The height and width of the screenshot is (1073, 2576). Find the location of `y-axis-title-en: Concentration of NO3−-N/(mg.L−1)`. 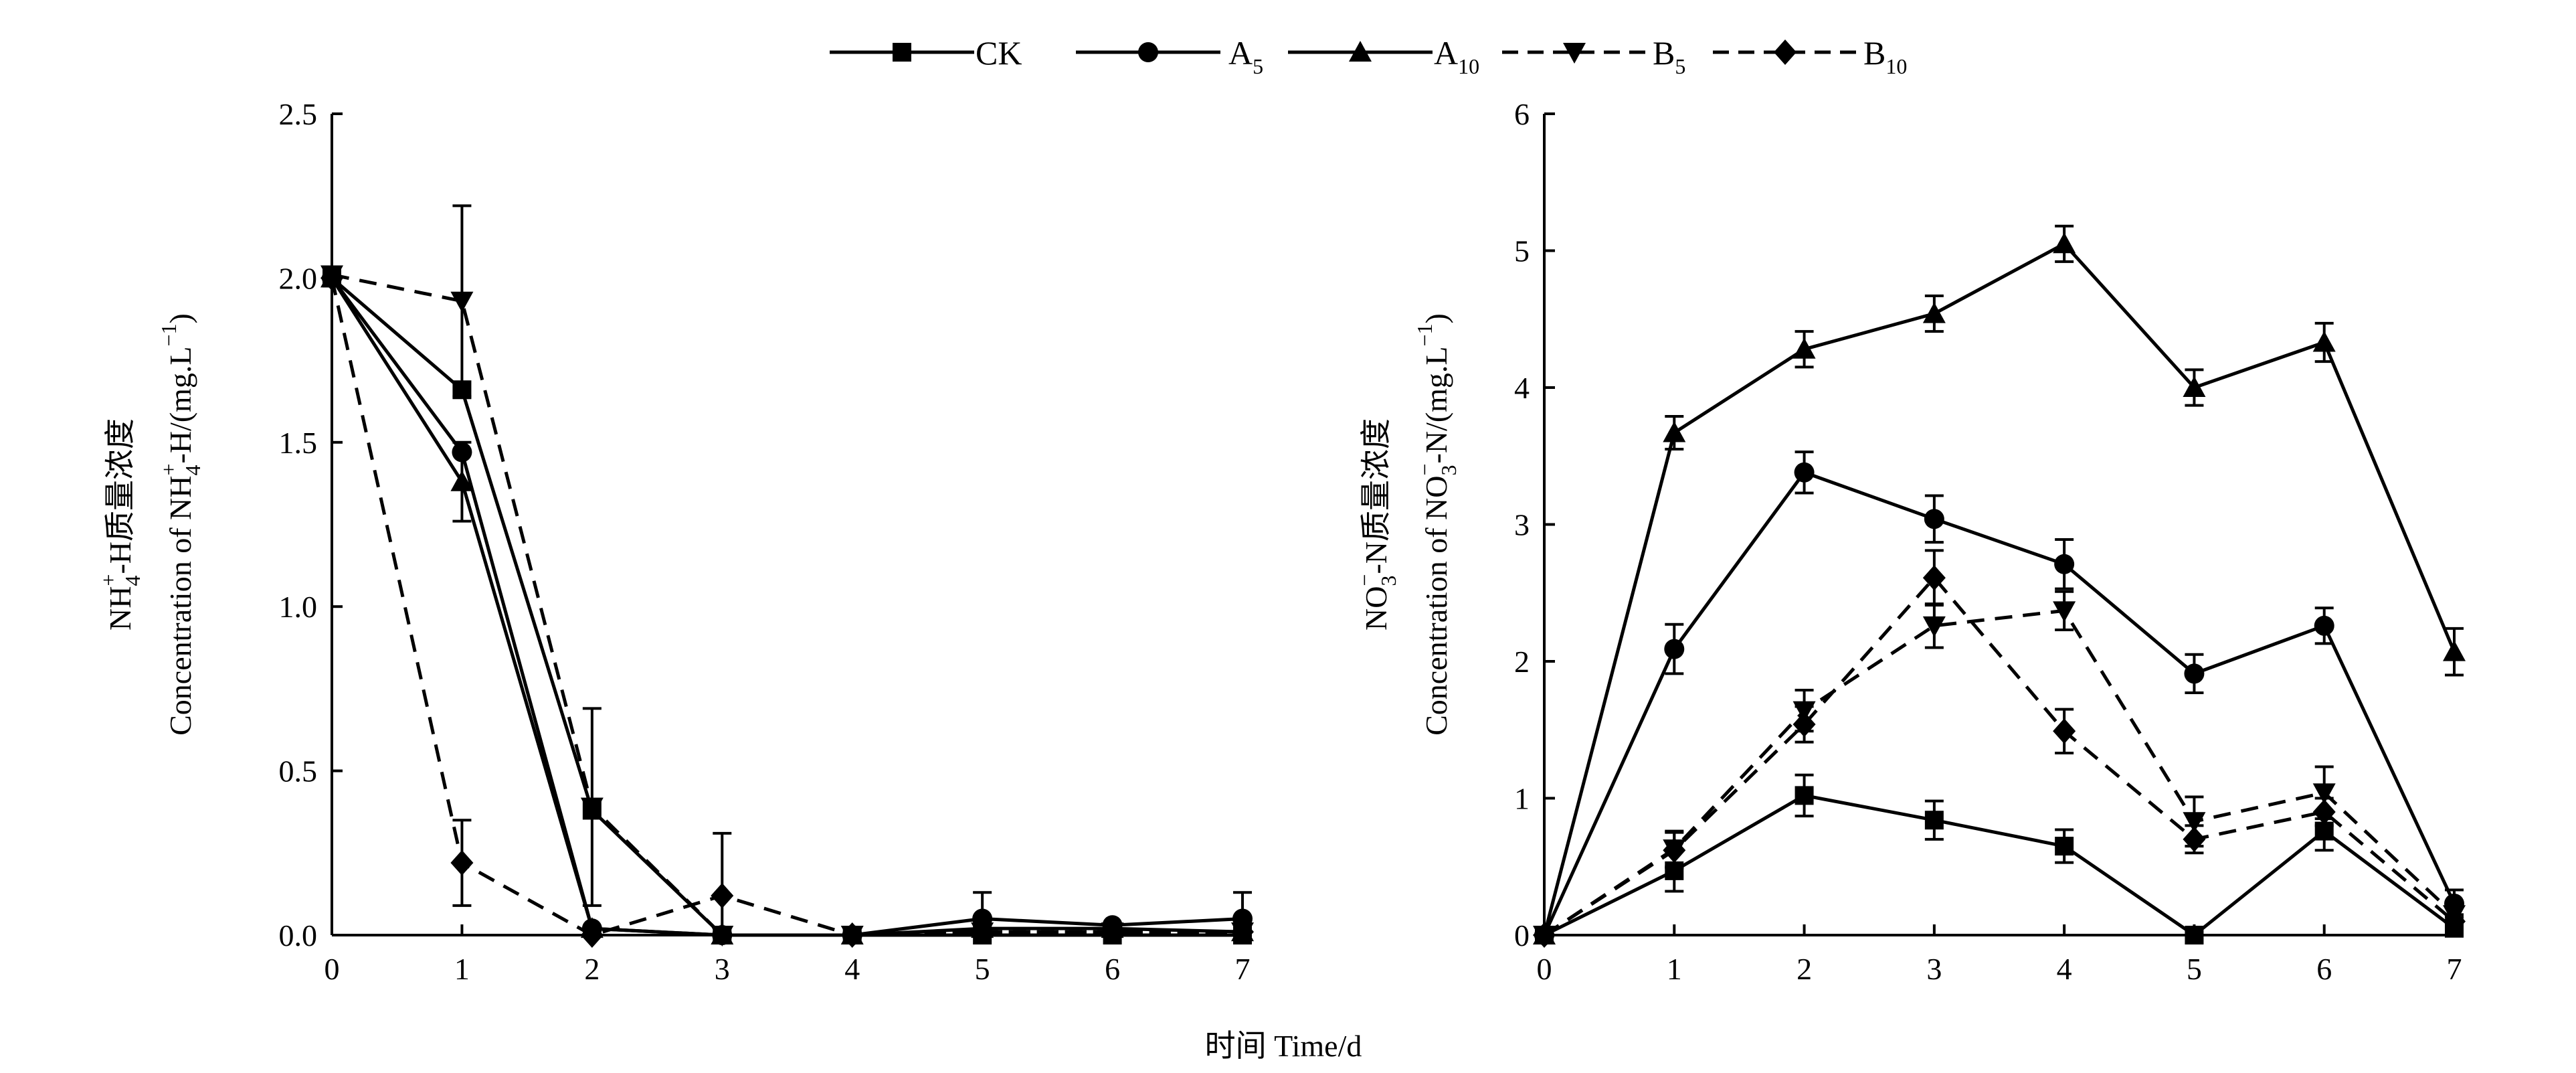

y-axis-title-en: Concentration of NO3−-N/(mg.L−1) is located at coordinates (1437, 524).